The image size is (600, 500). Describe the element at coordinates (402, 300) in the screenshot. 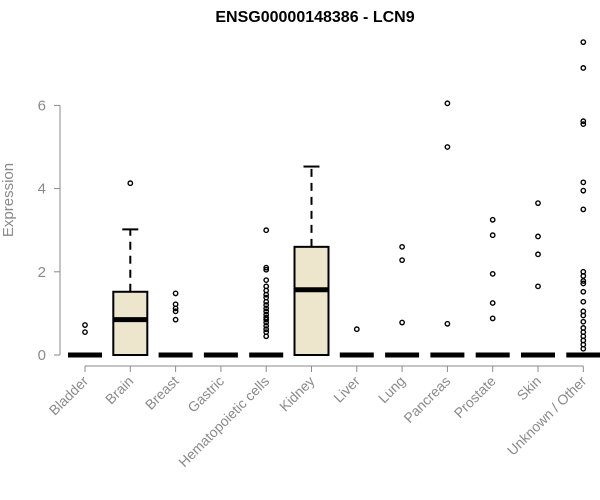

I see `box-lung` at that location.